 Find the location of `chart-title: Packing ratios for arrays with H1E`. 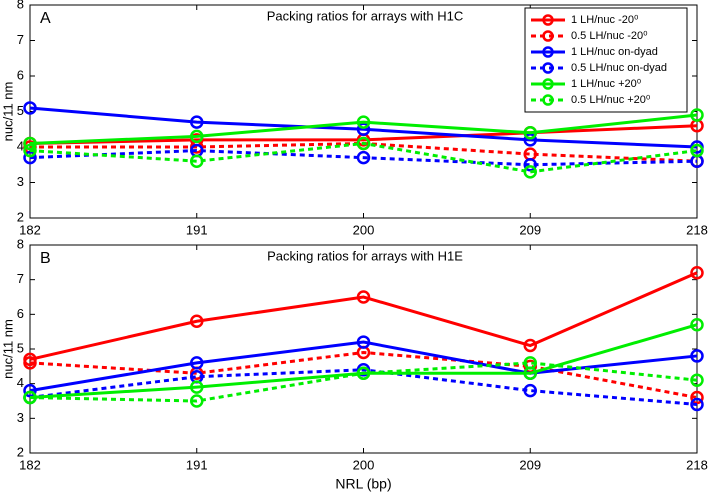

chart-title: Packing ratios for arrays with H1E is located at coordinates (365, 255).